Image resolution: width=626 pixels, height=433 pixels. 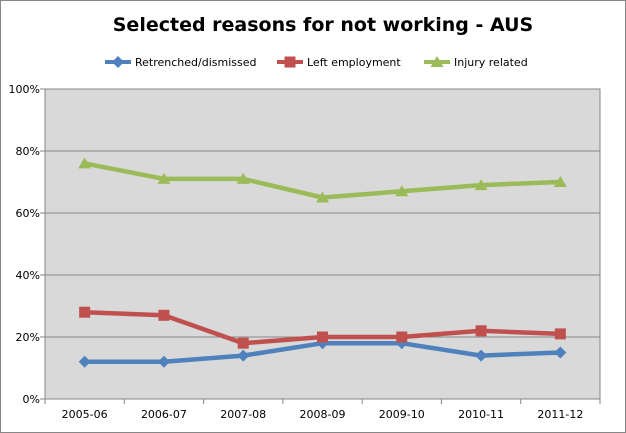 What do you see at coordinates (31, 399) in the screenshot?
I see `y-tick-label: 0%` at bounding box center [31, 399].